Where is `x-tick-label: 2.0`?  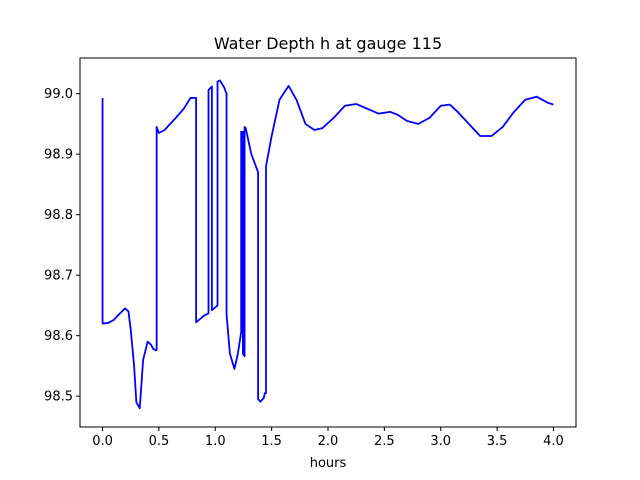
x-tick-label: 2.0 is located at coordinates (328, 441).